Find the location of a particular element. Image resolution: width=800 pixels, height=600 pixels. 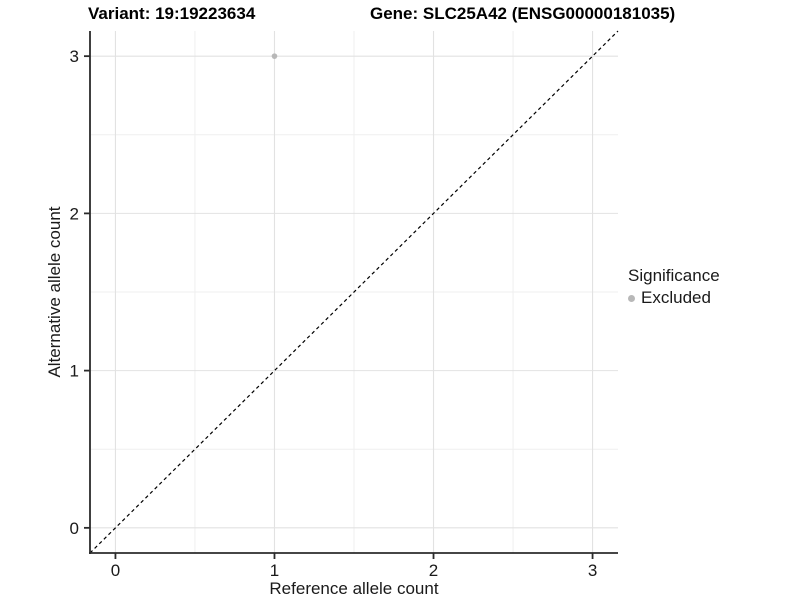

legend-item-excluded: Excluded is located at coordinates (674, 298).